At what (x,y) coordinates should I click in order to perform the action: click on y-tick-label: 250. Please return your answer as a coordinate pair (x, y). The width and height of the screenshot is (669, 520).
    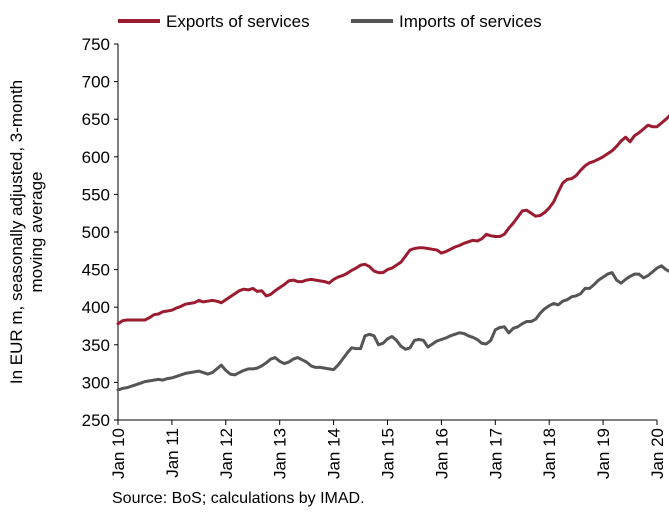
    Looking at the image, I should click on (96, 420).